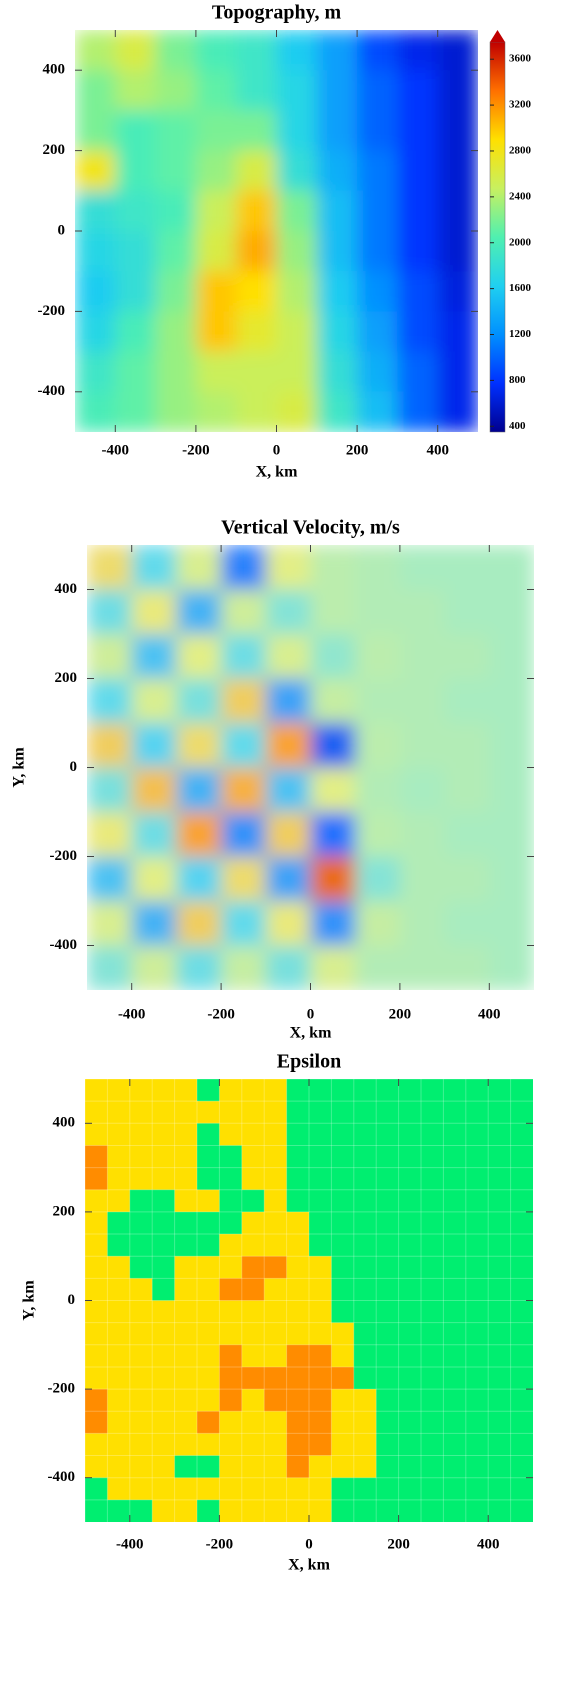 This screenshot has height=1696, width=586. Describe the element at coordinates (520, 151) in the screenshot. I see `colorbar-tick-label: 2800` at that location.